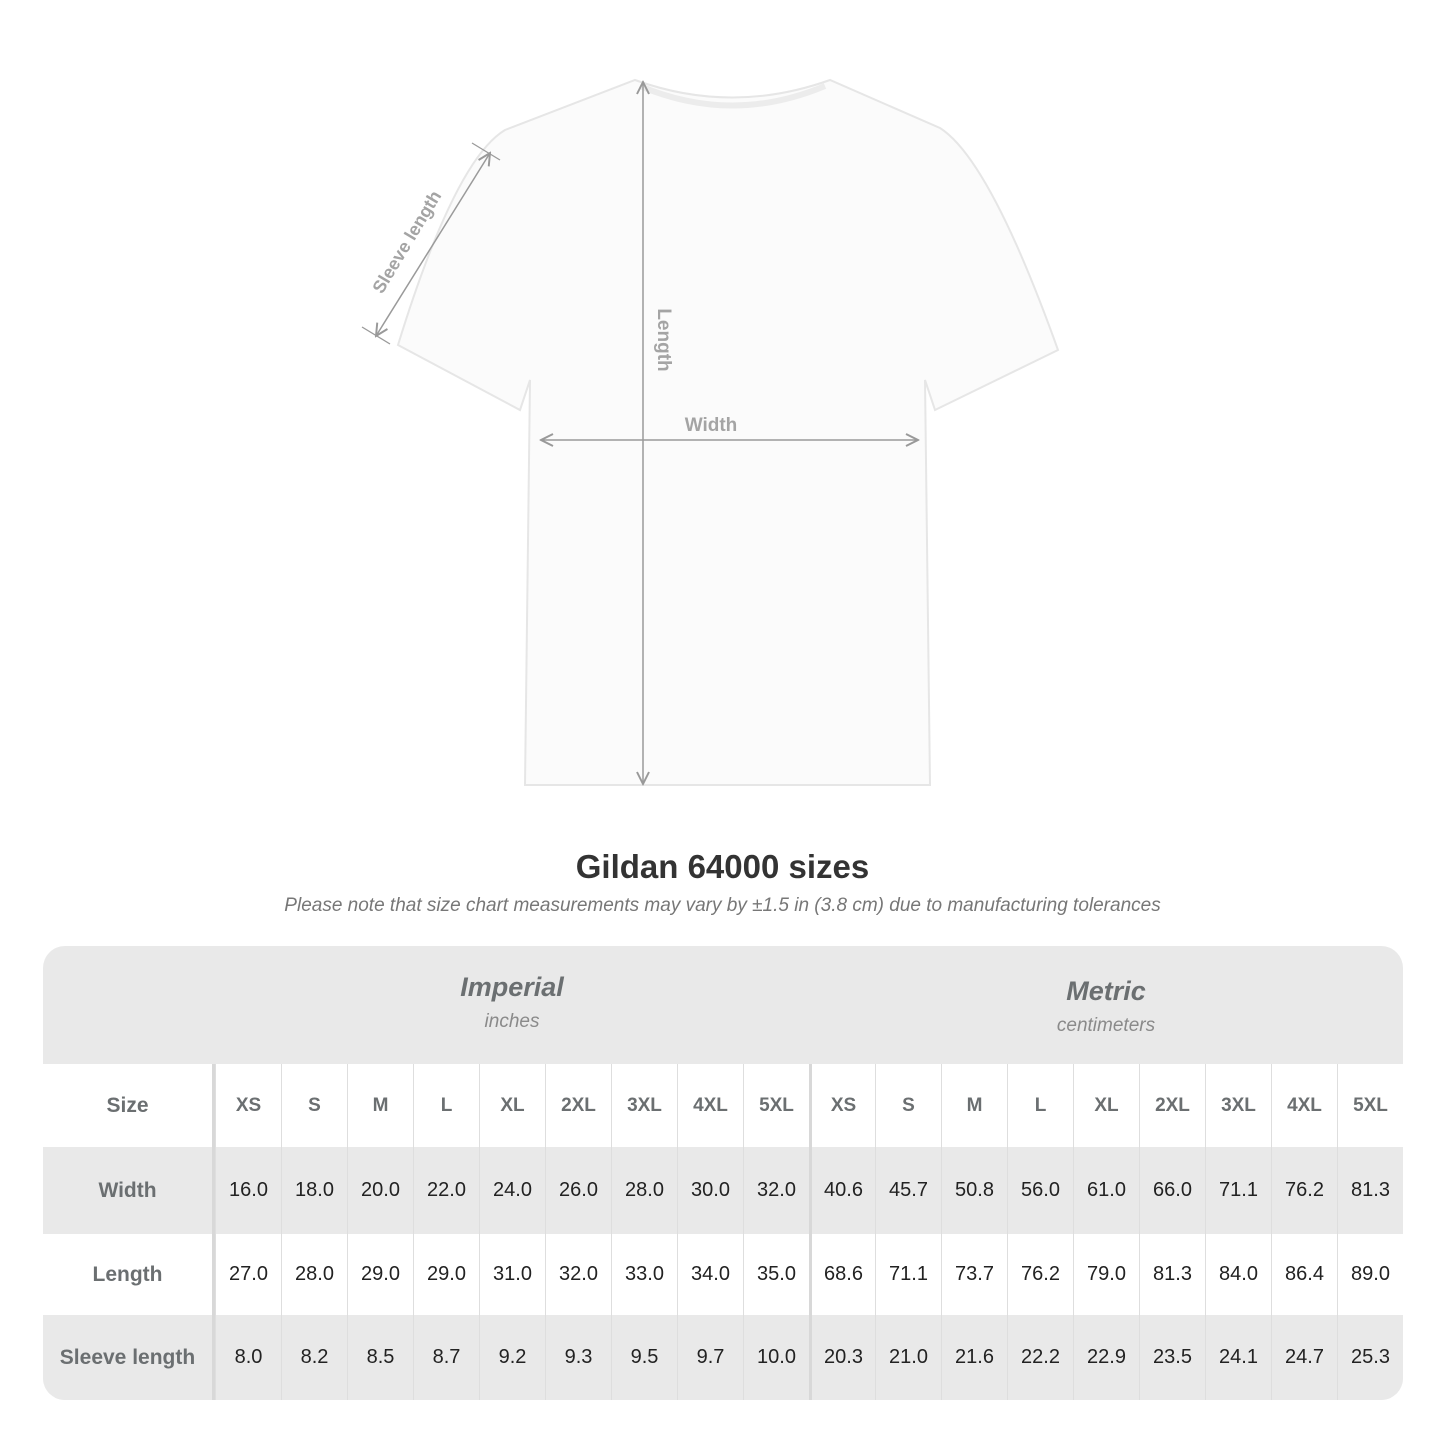 The image size is (1445, 1445). Describe the element at coordinates (1238, 1357) in the screenshot. I see `metric-value-cell: 24.1` at that location.